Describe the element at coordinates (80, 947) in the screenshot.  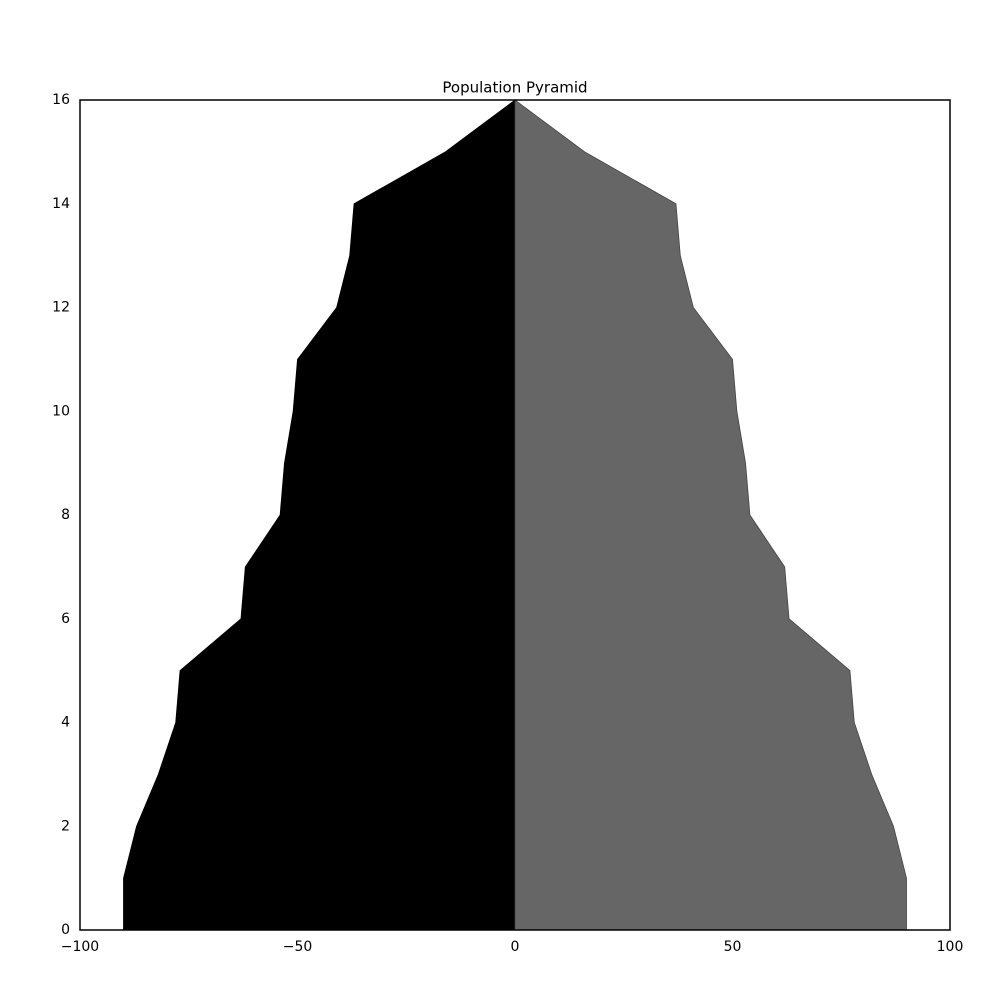
I see `x-tick-label: −100` at that location.